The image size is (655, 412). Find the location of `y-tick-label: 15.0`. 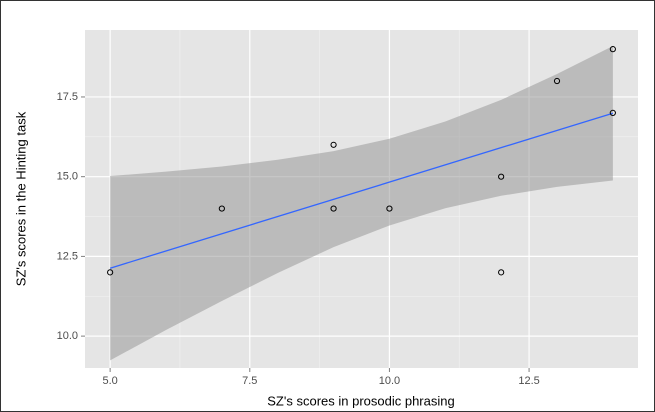

y-tick-label: 15.0 is located at coordinates (67, 177).